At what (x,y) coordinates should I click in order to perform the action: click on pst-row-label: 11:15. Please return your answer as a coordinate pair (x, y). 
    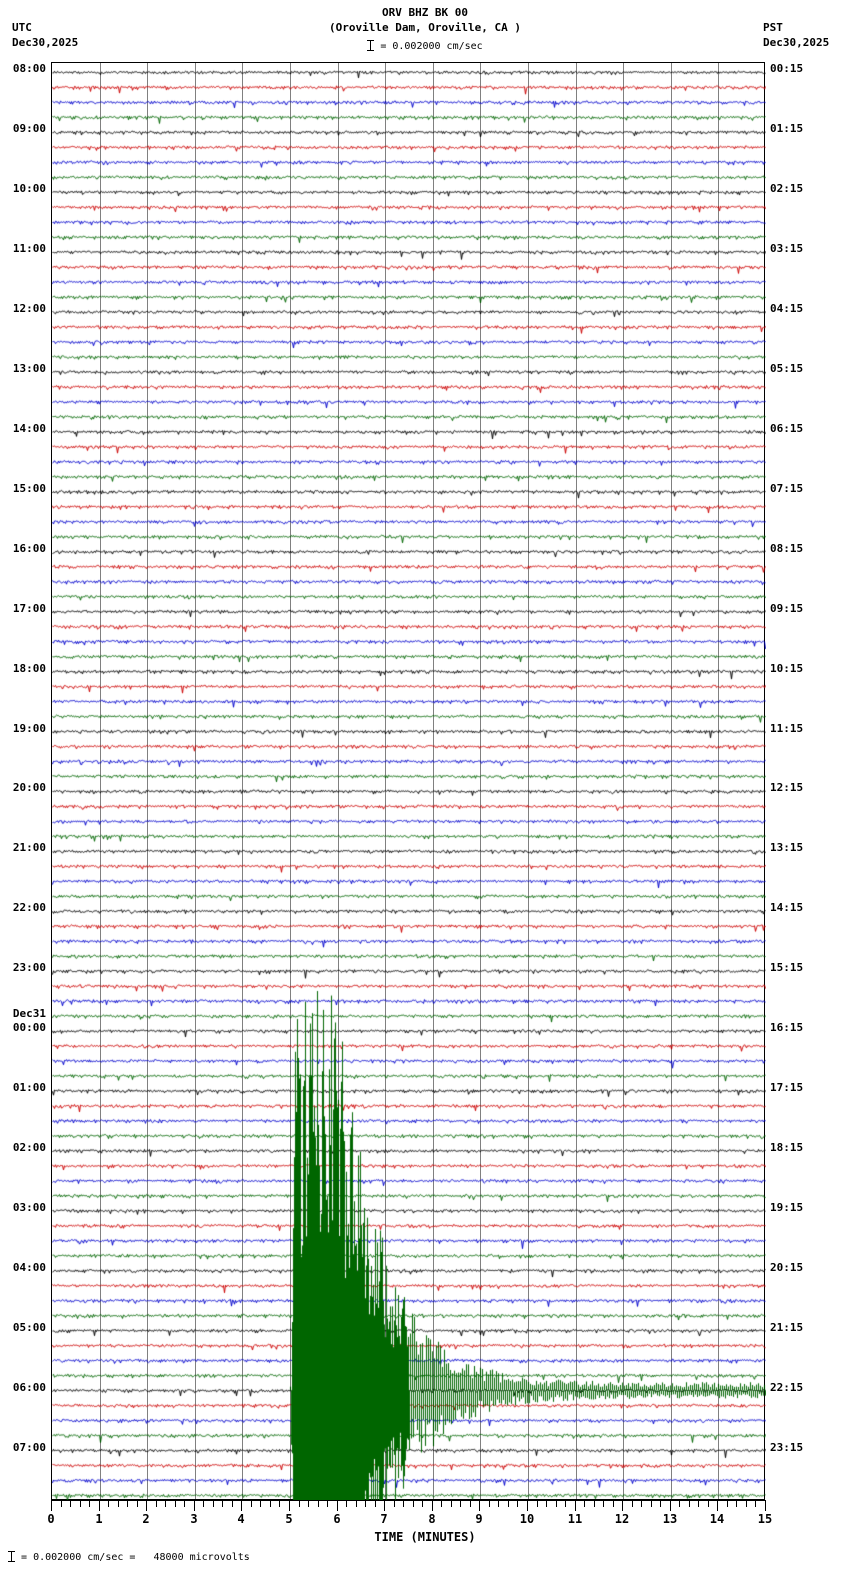
    Looking at the image, I should click on (787, 728).